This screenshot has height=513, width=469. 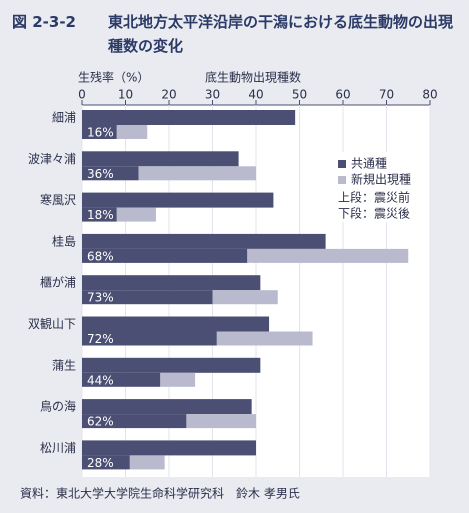 I want to click on rate-label: 生残率（%）, so click(x=113, y=77).